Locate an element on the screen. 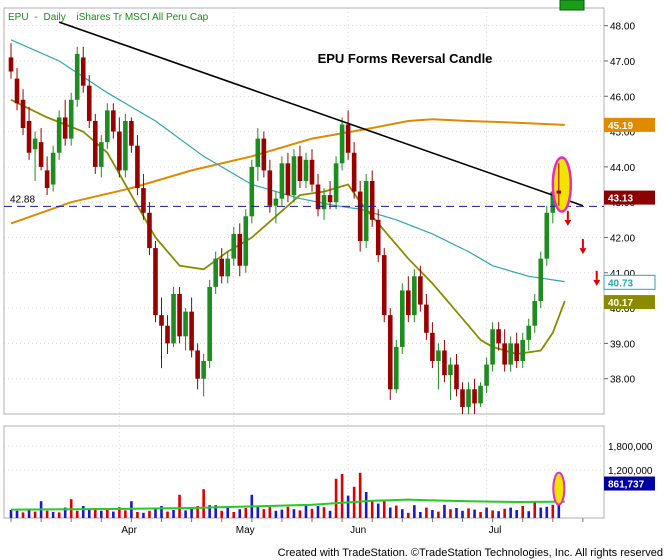 This screenshot has width=669, height=560. last-price-badge-label: 43.13 is located at coordinates (620, 199).